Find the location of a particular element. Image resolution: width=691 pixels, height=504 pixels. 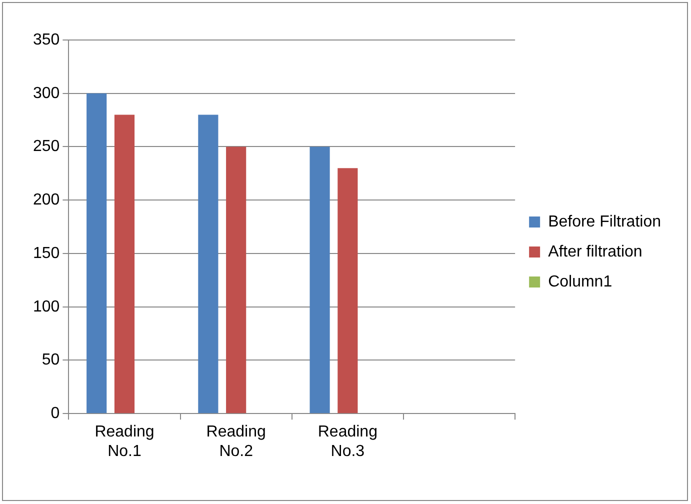

y-tick-label: 50 is located at coordinates (51, 360).